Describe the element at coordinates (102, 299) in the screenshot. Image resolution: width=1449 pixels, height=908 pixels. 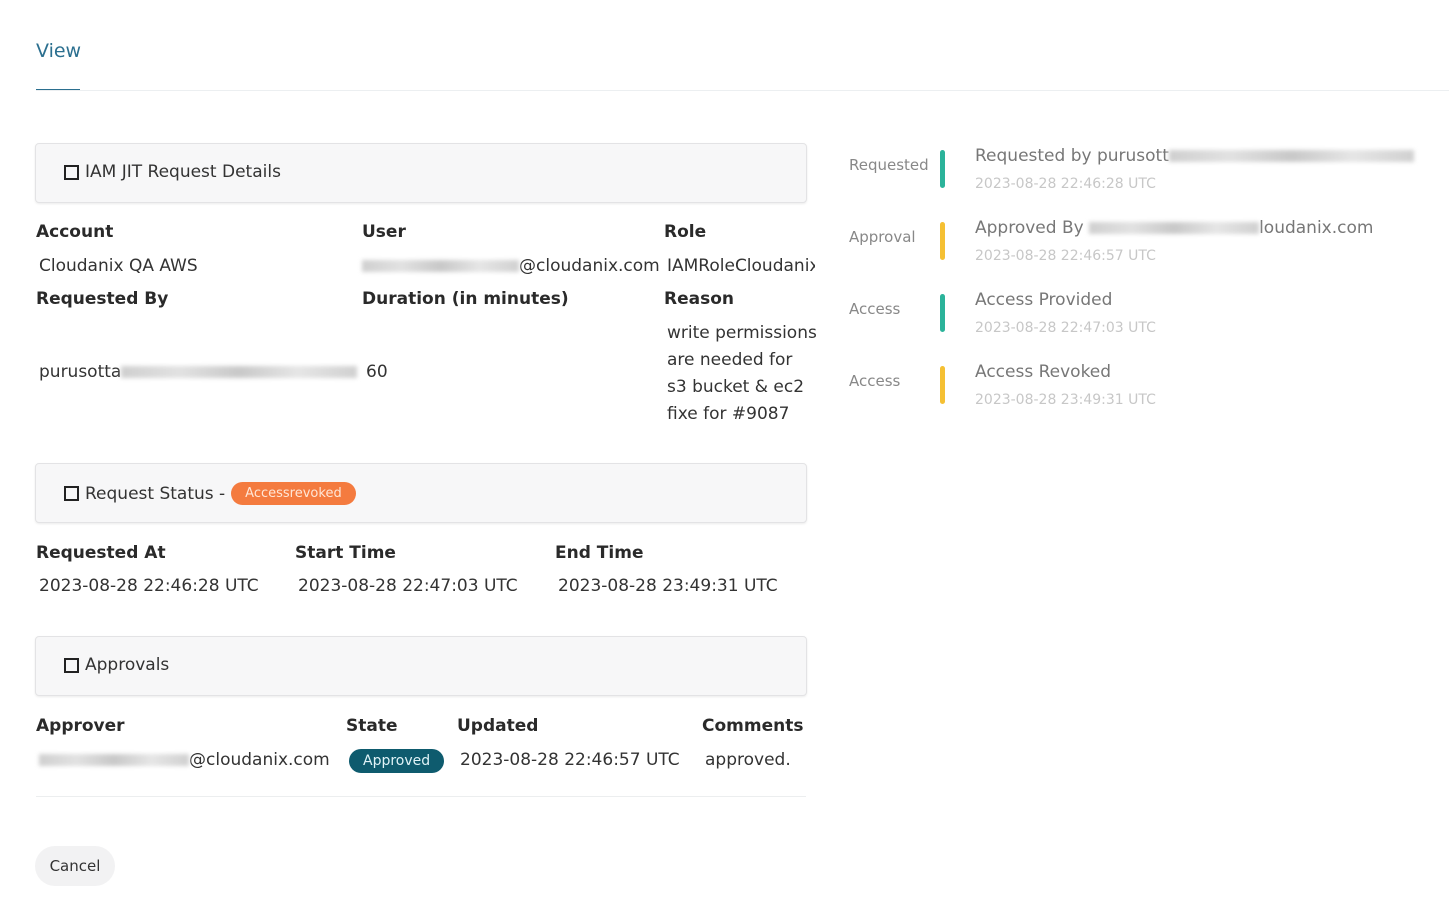
I see `requested-by-label: Requested By` at that location.